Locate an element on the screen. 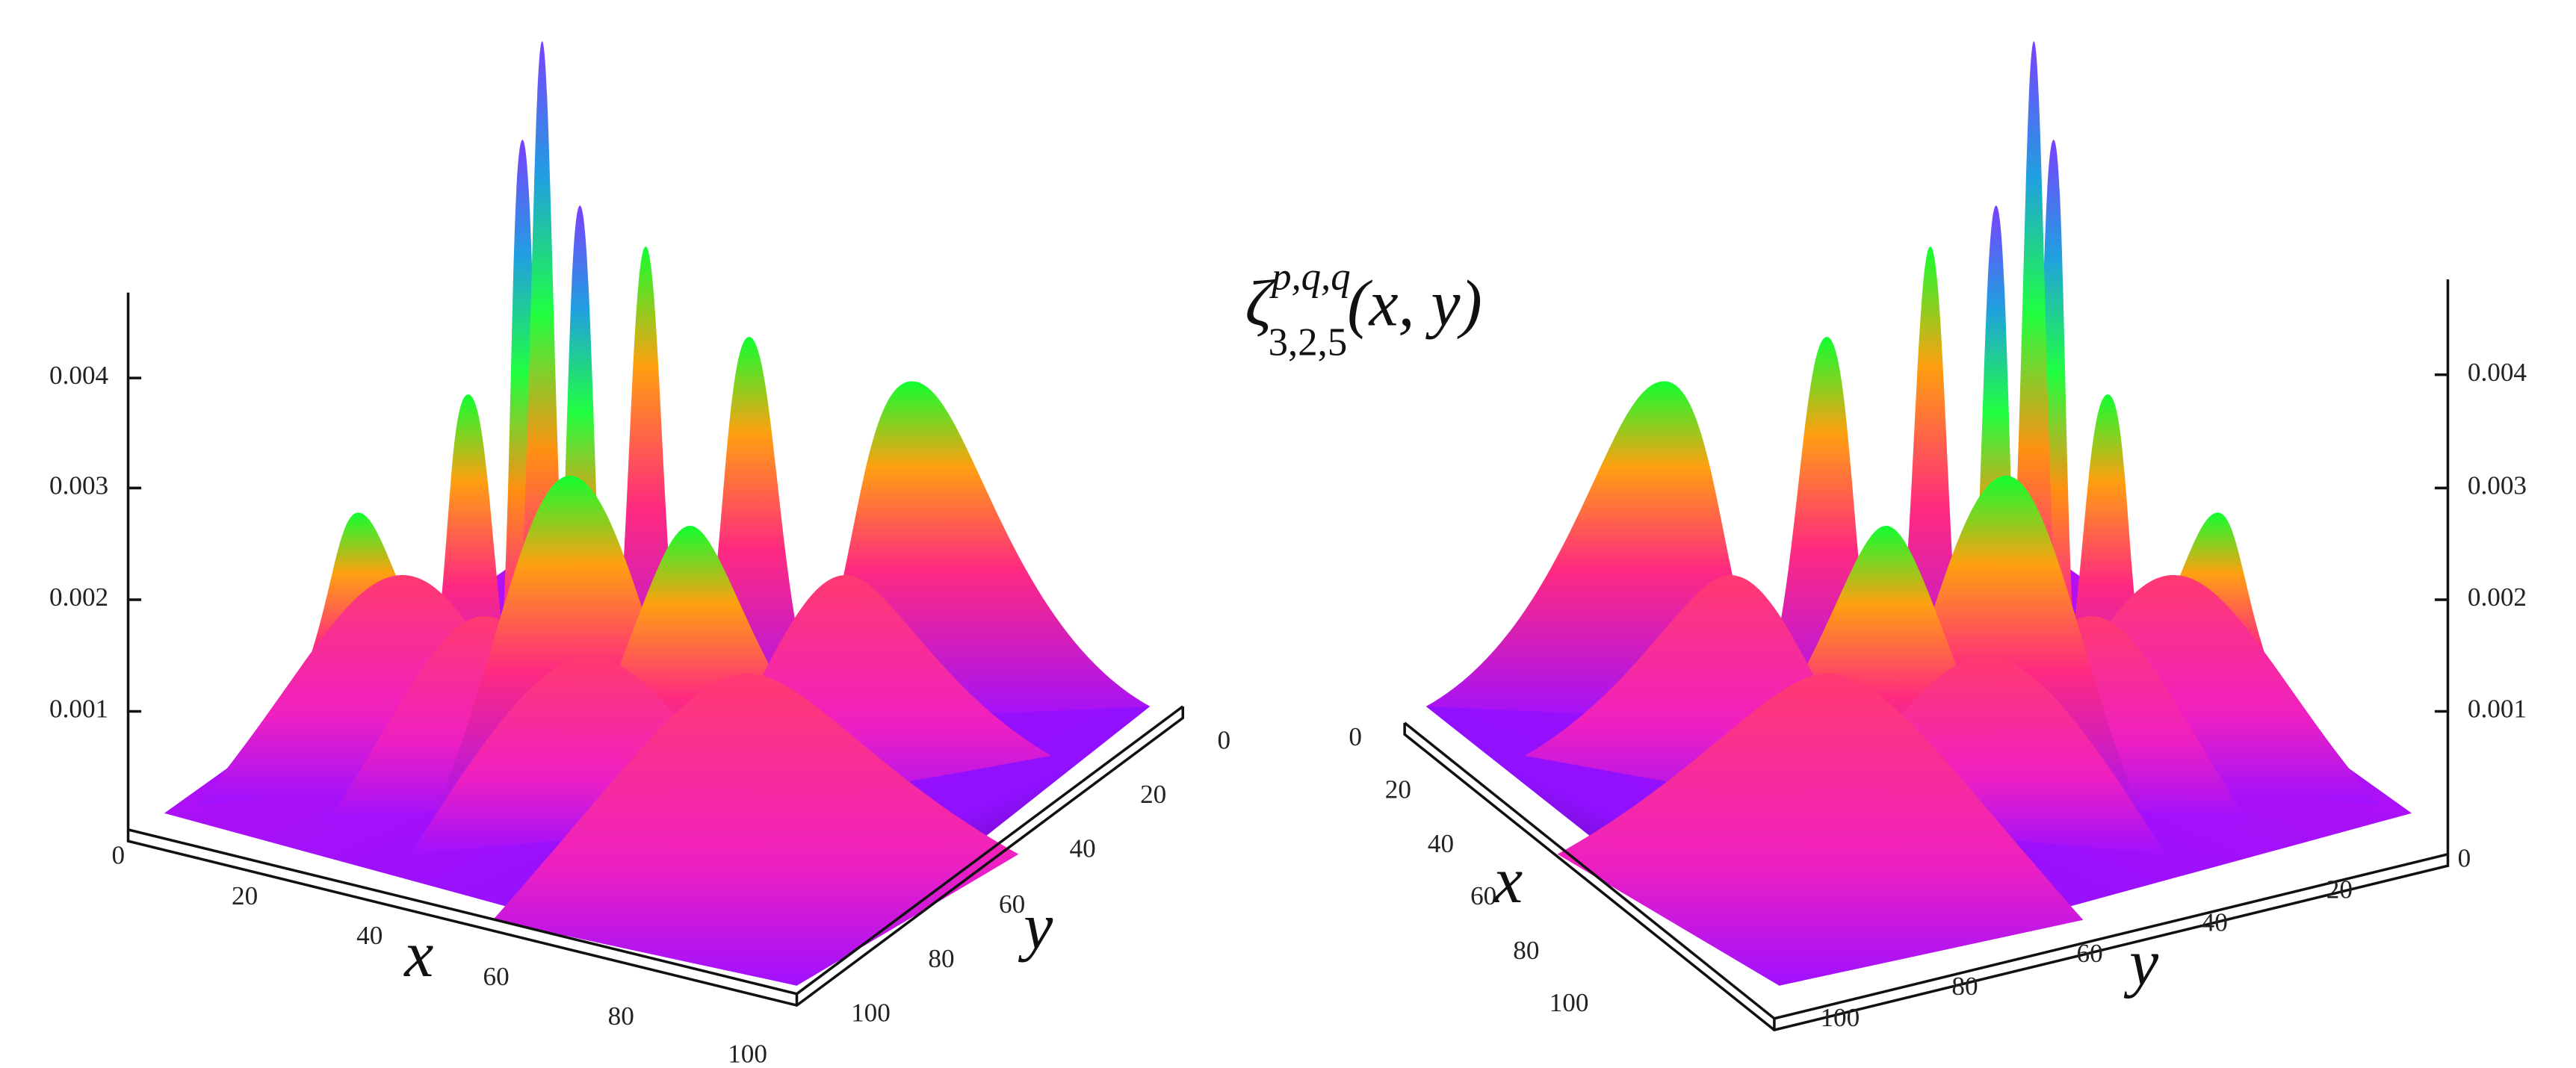  title-superscript: p,q,q is located at coordinates (1310, 276).